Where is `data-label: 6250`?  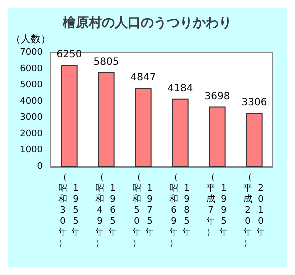 data-label: 6250 is located at coordinates (69, 55).